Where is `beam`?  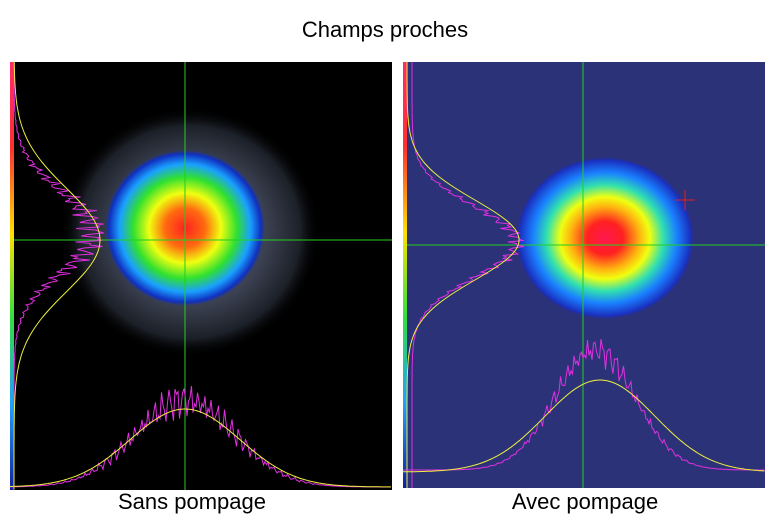
beam is located at coordinates (605, 238).